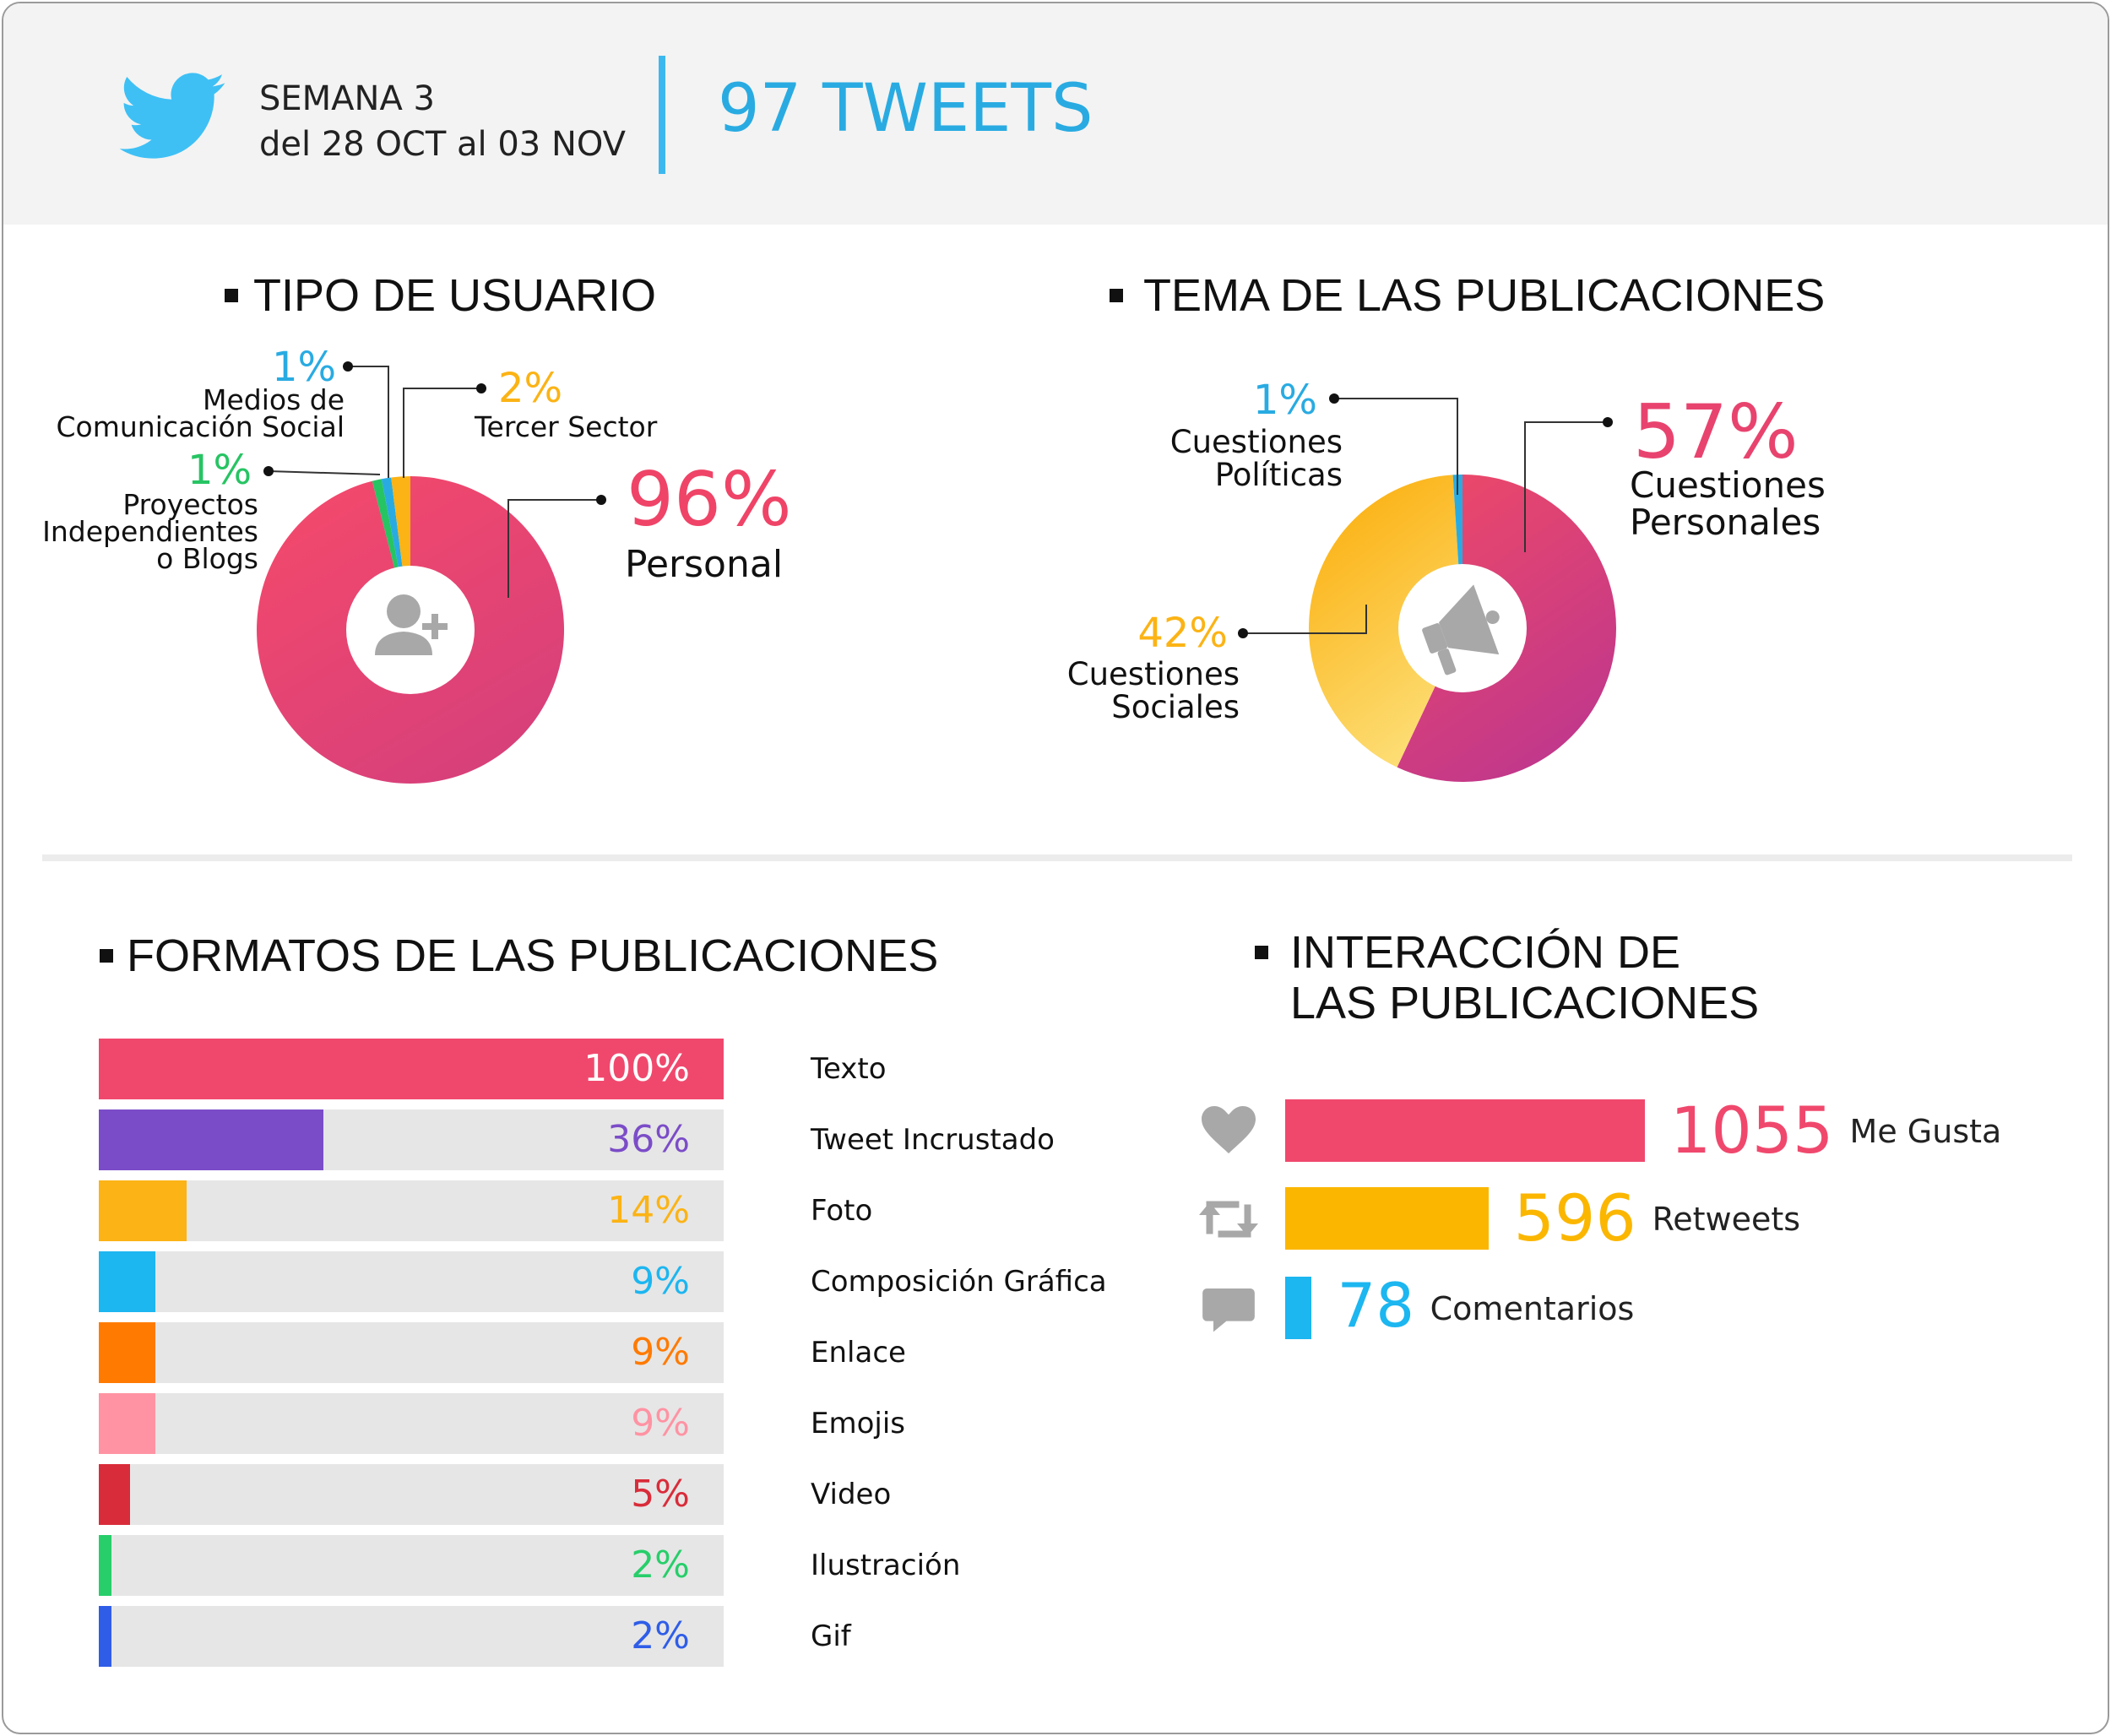 Image resolution: width=2111 pixels, height=1736 pixels. I want to click on interaction-label: Me Gusta, so click(1925, 1131).